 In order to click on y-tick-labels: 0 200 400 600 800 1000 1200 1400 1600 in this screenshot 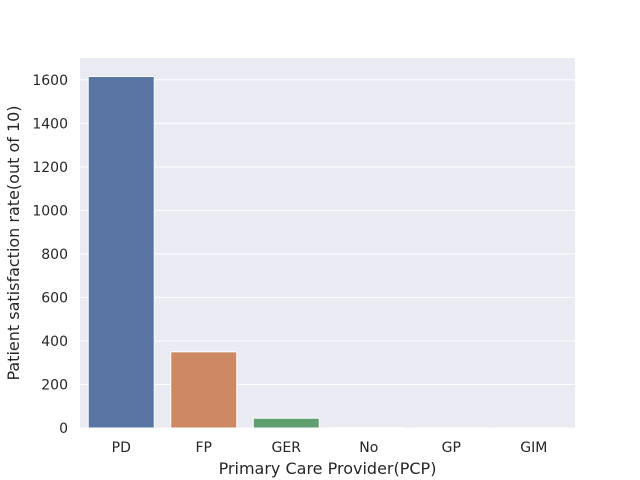, I will do `click(50, 255)`.